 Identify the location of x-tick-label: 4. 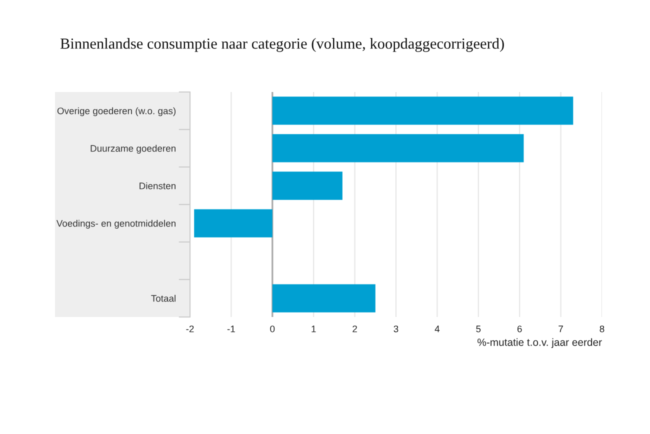
(437, 329).